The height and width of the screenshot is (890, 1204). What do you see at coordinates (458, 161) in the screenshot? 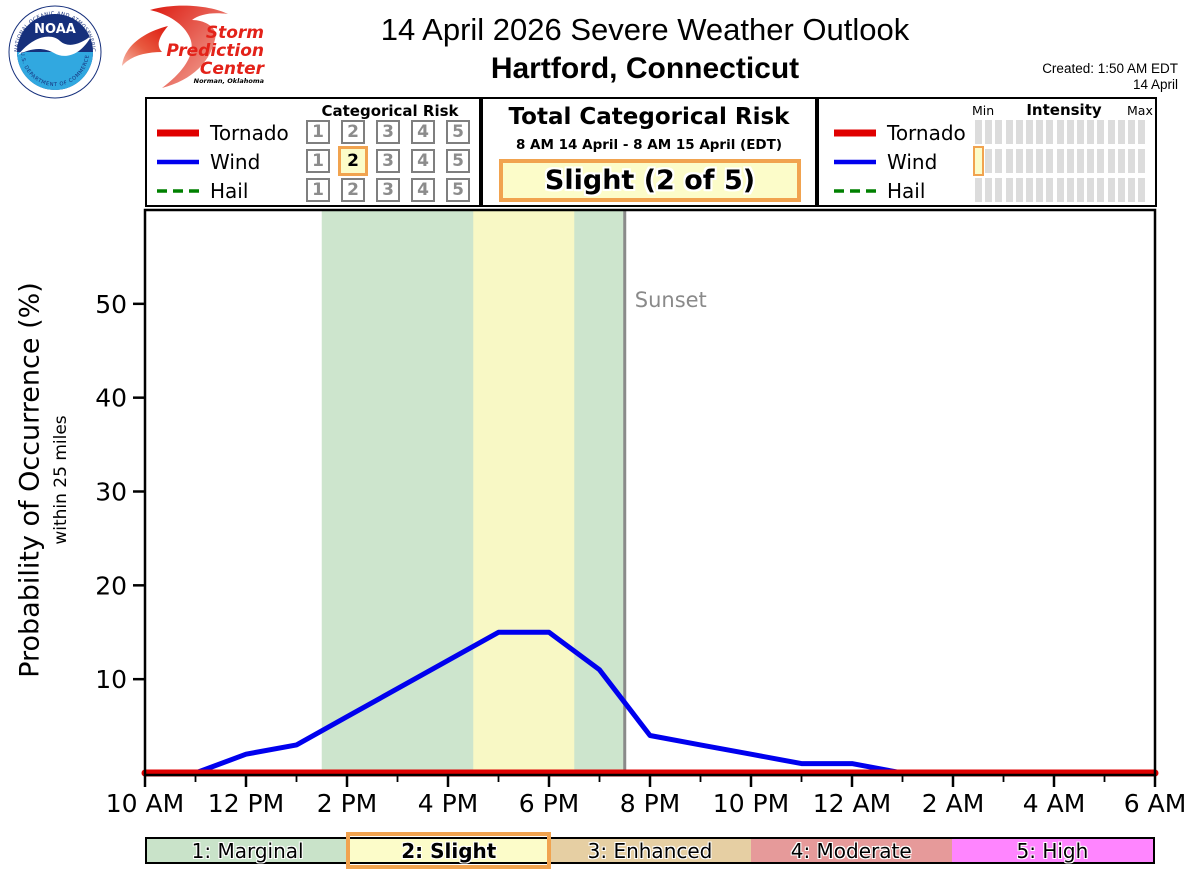
I see `risk-level-box-wind-5: 5` at bounding box center [458, 161].